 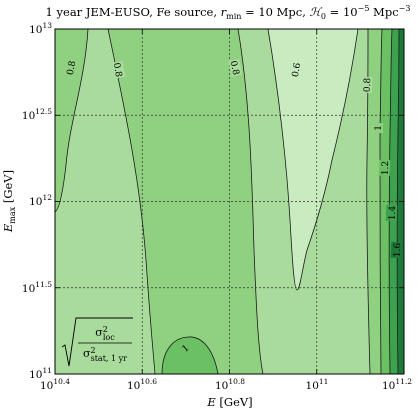 What do you see at coordinates (8, 228) in the screenshot?
I see `y-axis-symbol: E` at bounding box center [8, 228].